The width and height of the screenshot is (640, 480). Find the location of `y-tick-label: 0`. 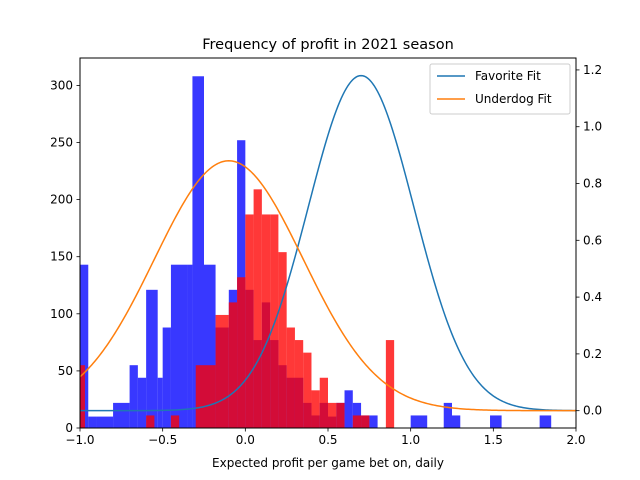

y-tick-label: 0 is located at coordinates (69, 428).